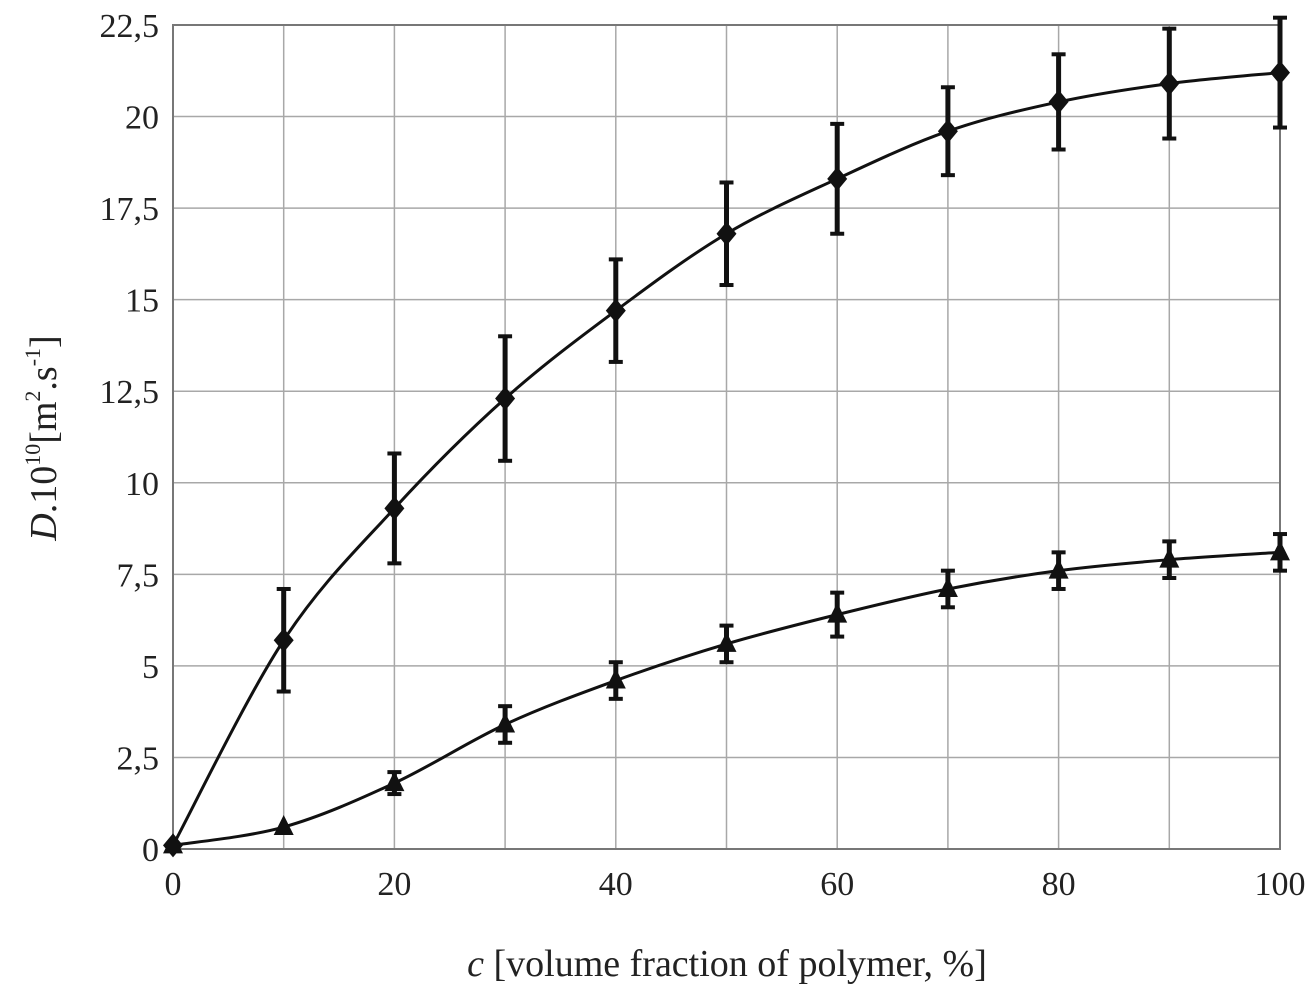 The image size is (1314, 1000). I want to click on y-tick-label: 17,5, so click(130, 209).